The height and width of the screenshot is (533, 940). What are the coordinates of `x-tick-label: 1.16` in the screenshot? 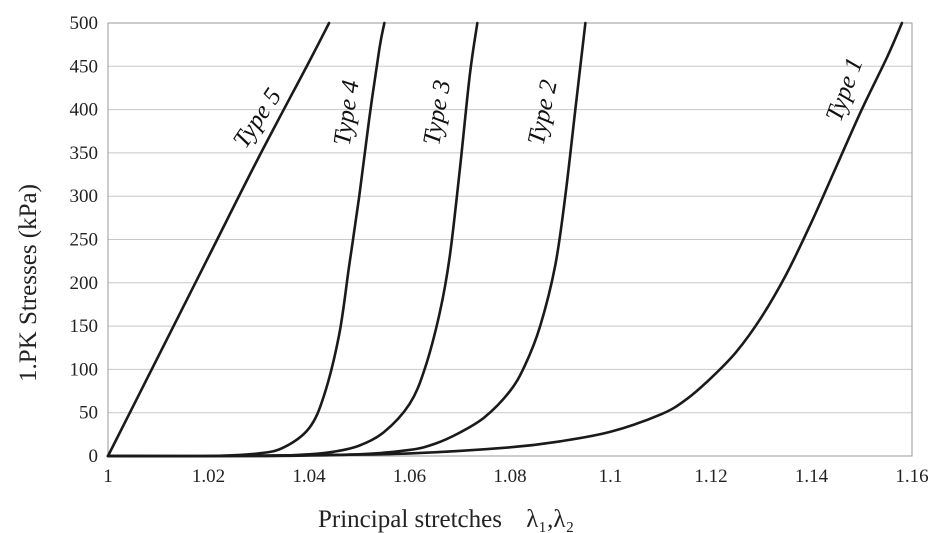 It's located at (911, 476).